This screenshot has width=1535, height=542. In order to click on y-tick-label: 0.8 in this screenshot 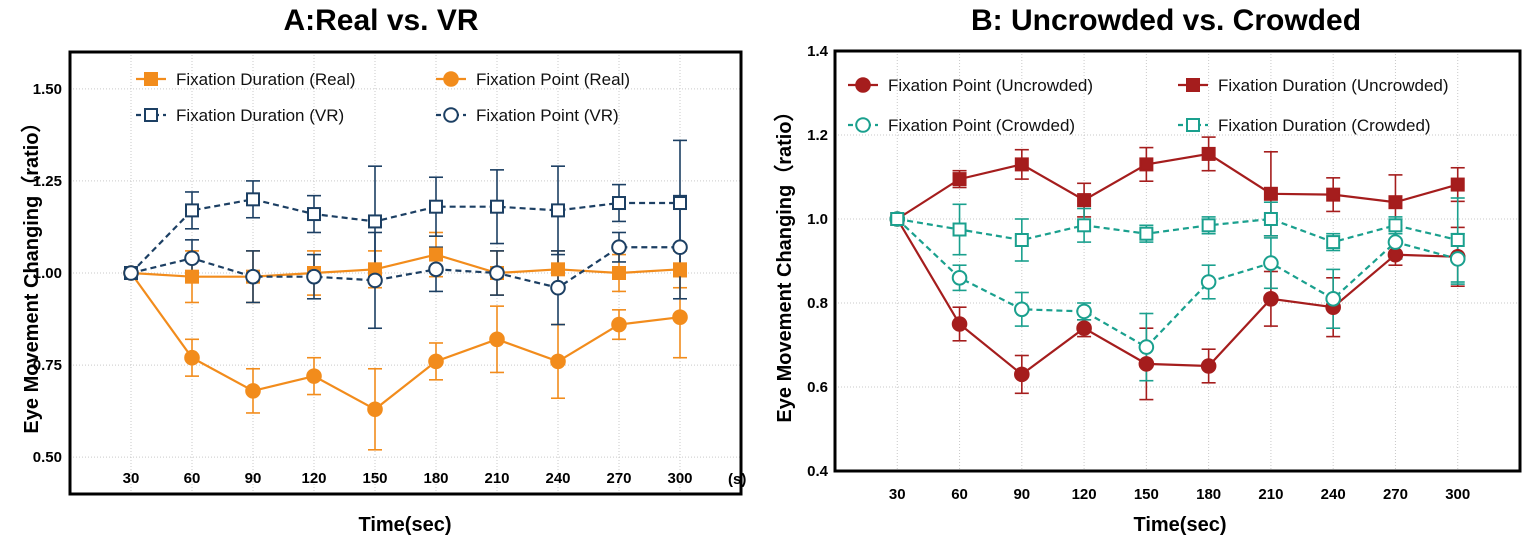, I will do `click(817, 303)`.